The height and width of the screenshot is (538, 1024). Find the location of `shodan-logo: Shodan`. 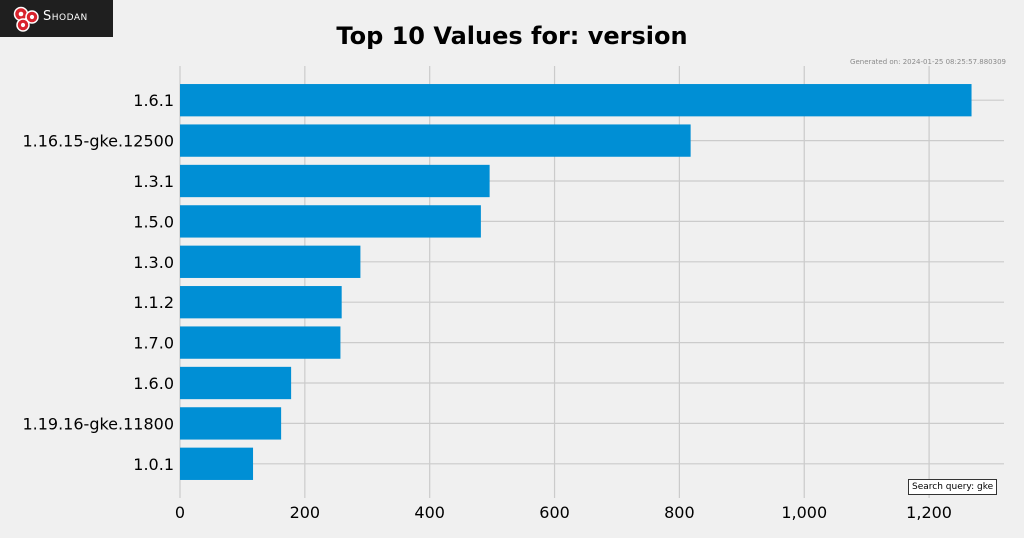

shodan-logo: Shodan is located at coordinates (56, 18).